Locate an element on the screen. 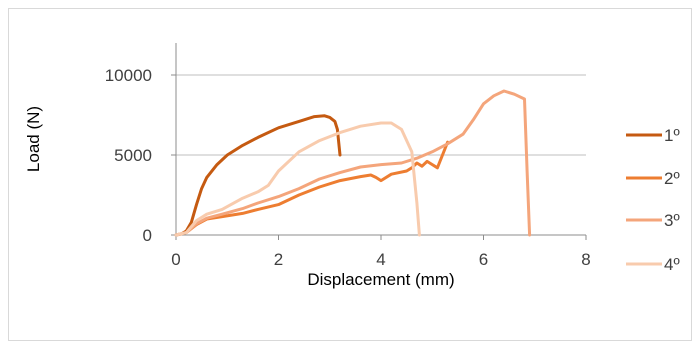 This screenshot has width=700, height=349. y-axis-title: Load (N) is located at coordinates (33, 139).